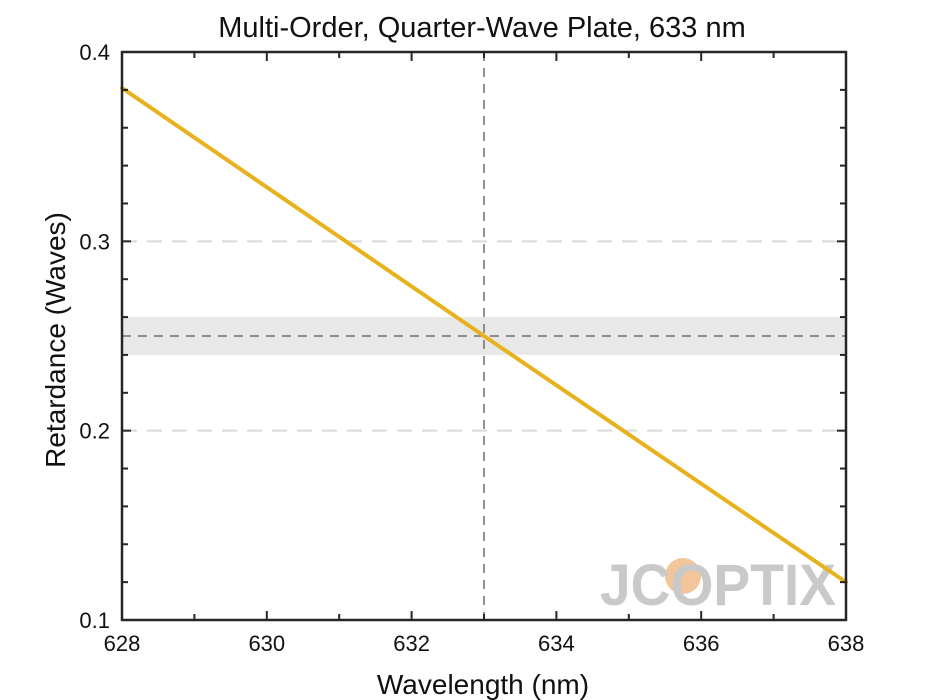 The width and height of the screenshot is (934, 700). What do you see at coordinates (266, 643) in the screenshot?
I see `x-tick-label-1: 630` at bounding box center [266, 643].